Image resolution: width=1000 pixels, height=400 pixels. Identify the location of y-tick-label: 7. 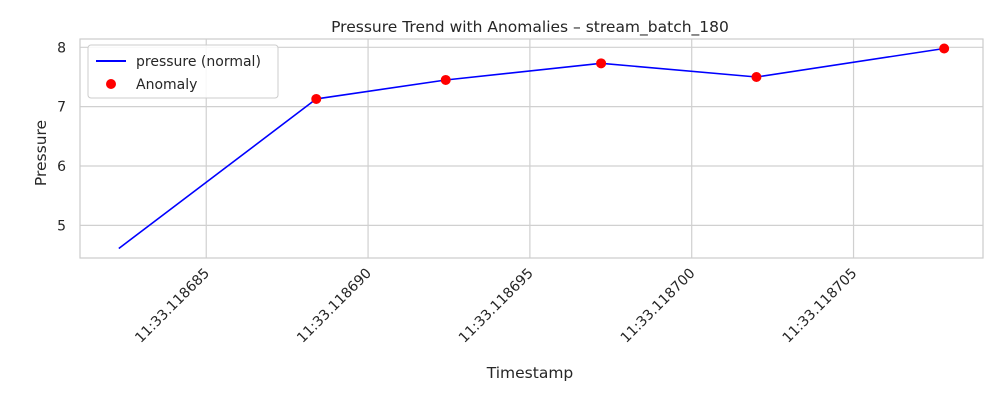
(61, 108).